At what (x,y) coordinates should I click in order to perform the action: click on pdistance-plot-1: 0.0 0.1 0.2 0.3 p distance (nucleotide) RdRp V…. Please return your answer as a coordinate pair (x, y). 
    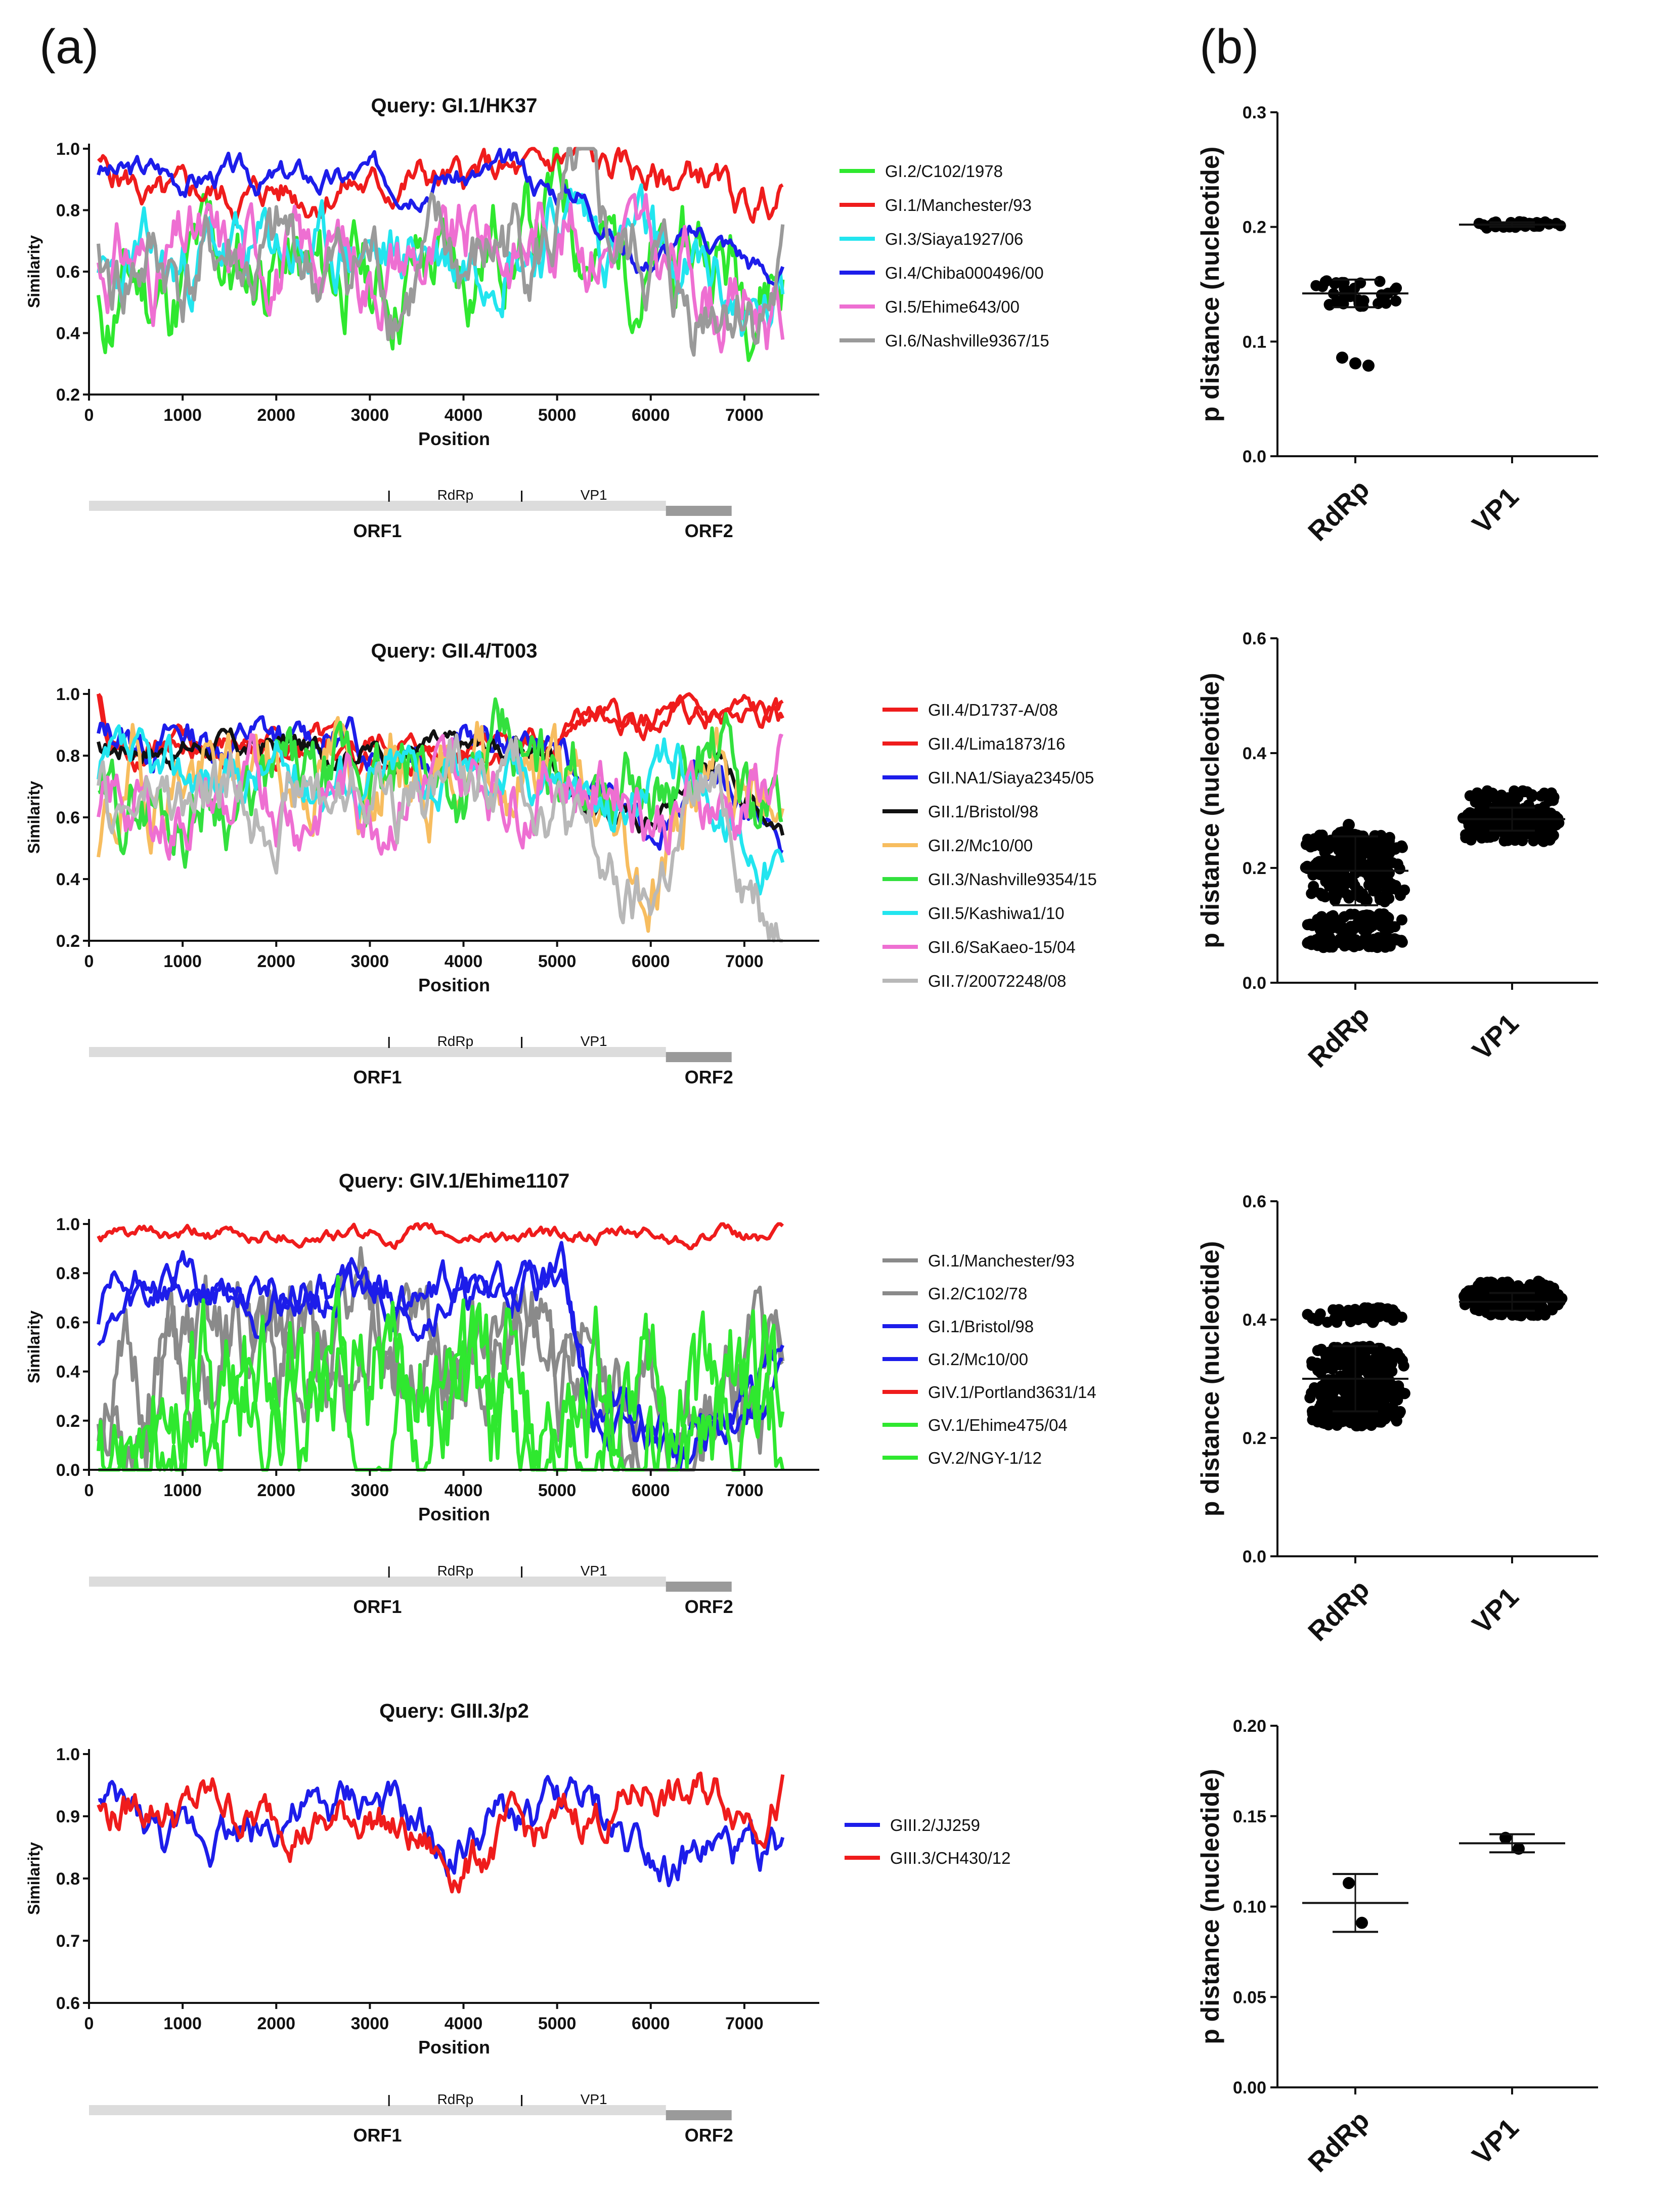
    Looking at the image, I should click on (1397, 325).